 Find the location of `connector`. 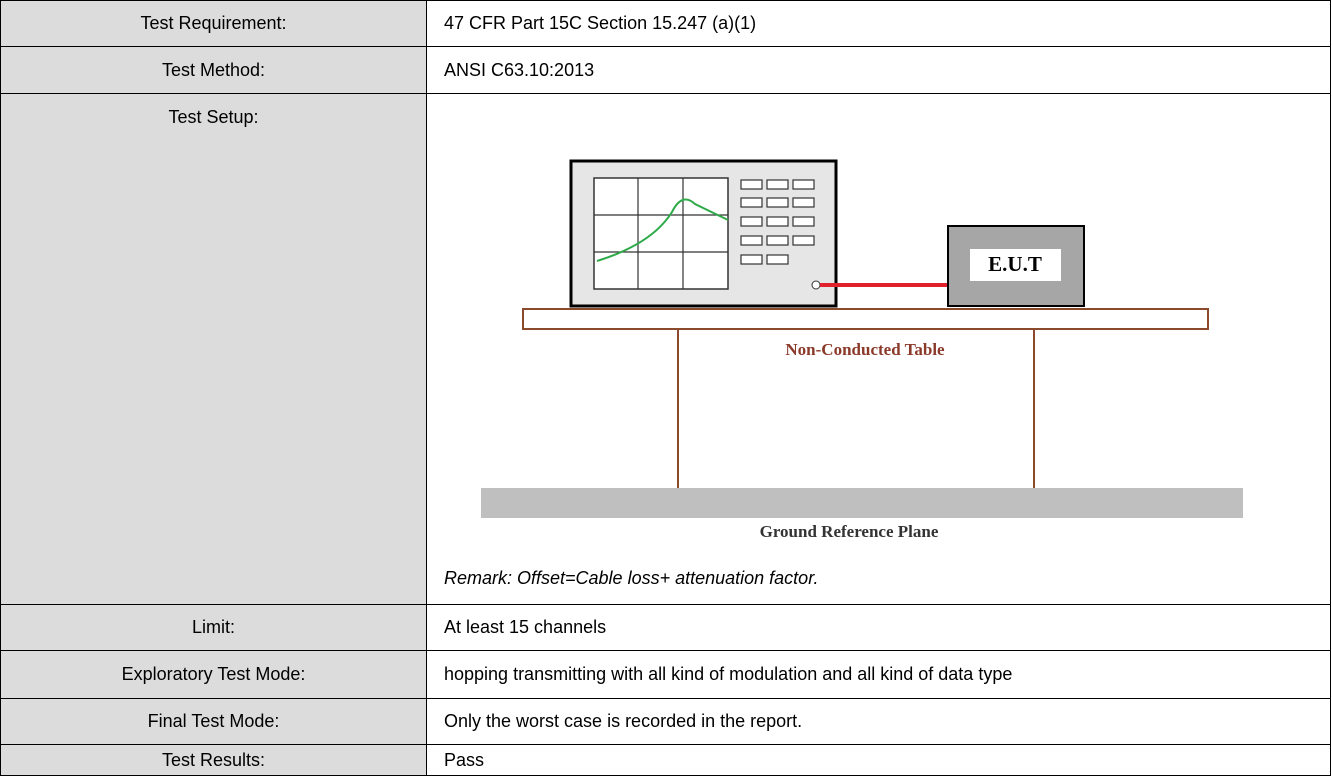

connector is located at coordinates (816, 285).